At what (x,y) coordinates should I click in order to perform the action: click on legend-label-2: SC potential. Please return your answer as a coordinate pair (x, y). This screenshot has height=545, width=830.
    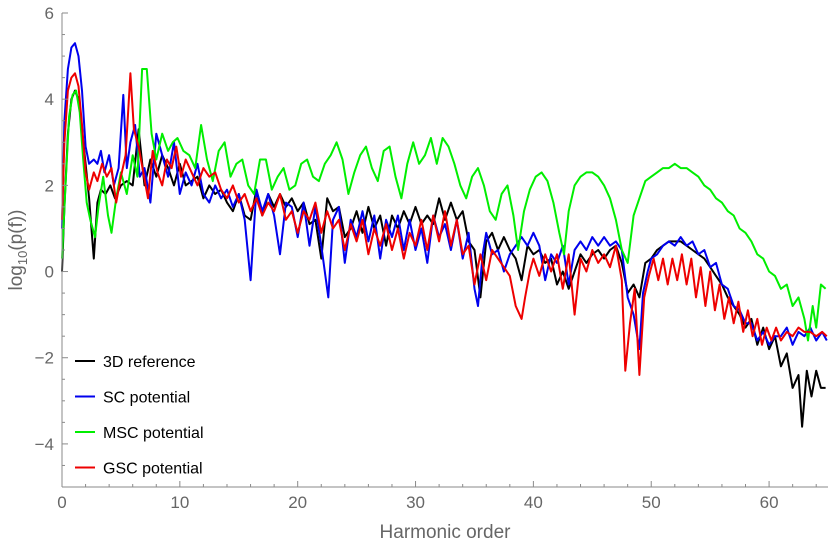
    Looking at the image, I should click on (146, 398).